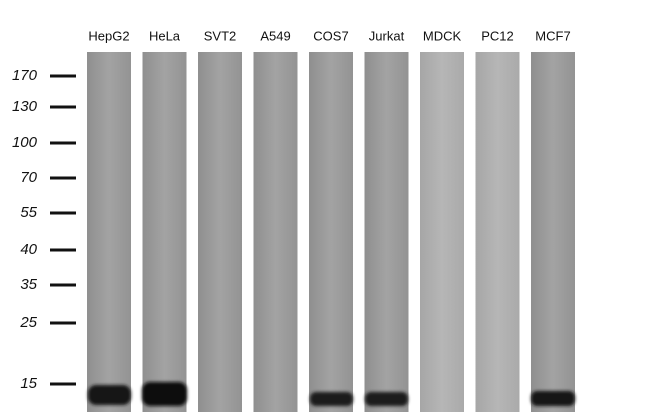  I want to click on lane-label: MCF7, so click(552, 35).